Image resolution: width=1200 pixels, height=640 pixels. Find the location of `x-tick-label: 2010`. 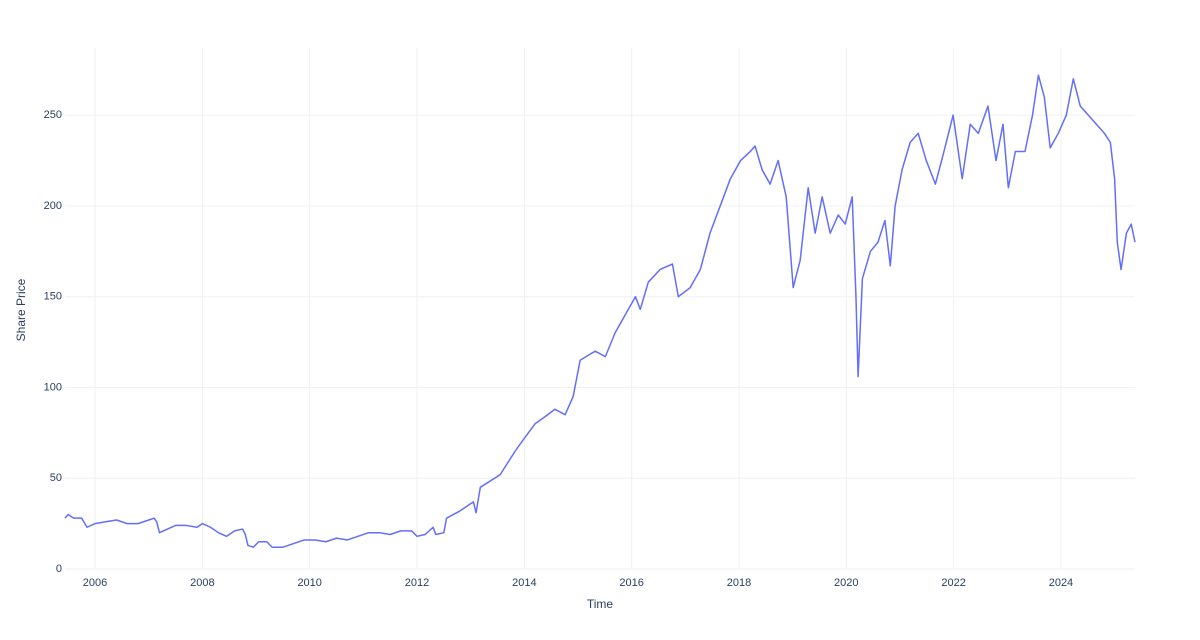

x-tick-label: 2010 is located at coordinates (309, 583).